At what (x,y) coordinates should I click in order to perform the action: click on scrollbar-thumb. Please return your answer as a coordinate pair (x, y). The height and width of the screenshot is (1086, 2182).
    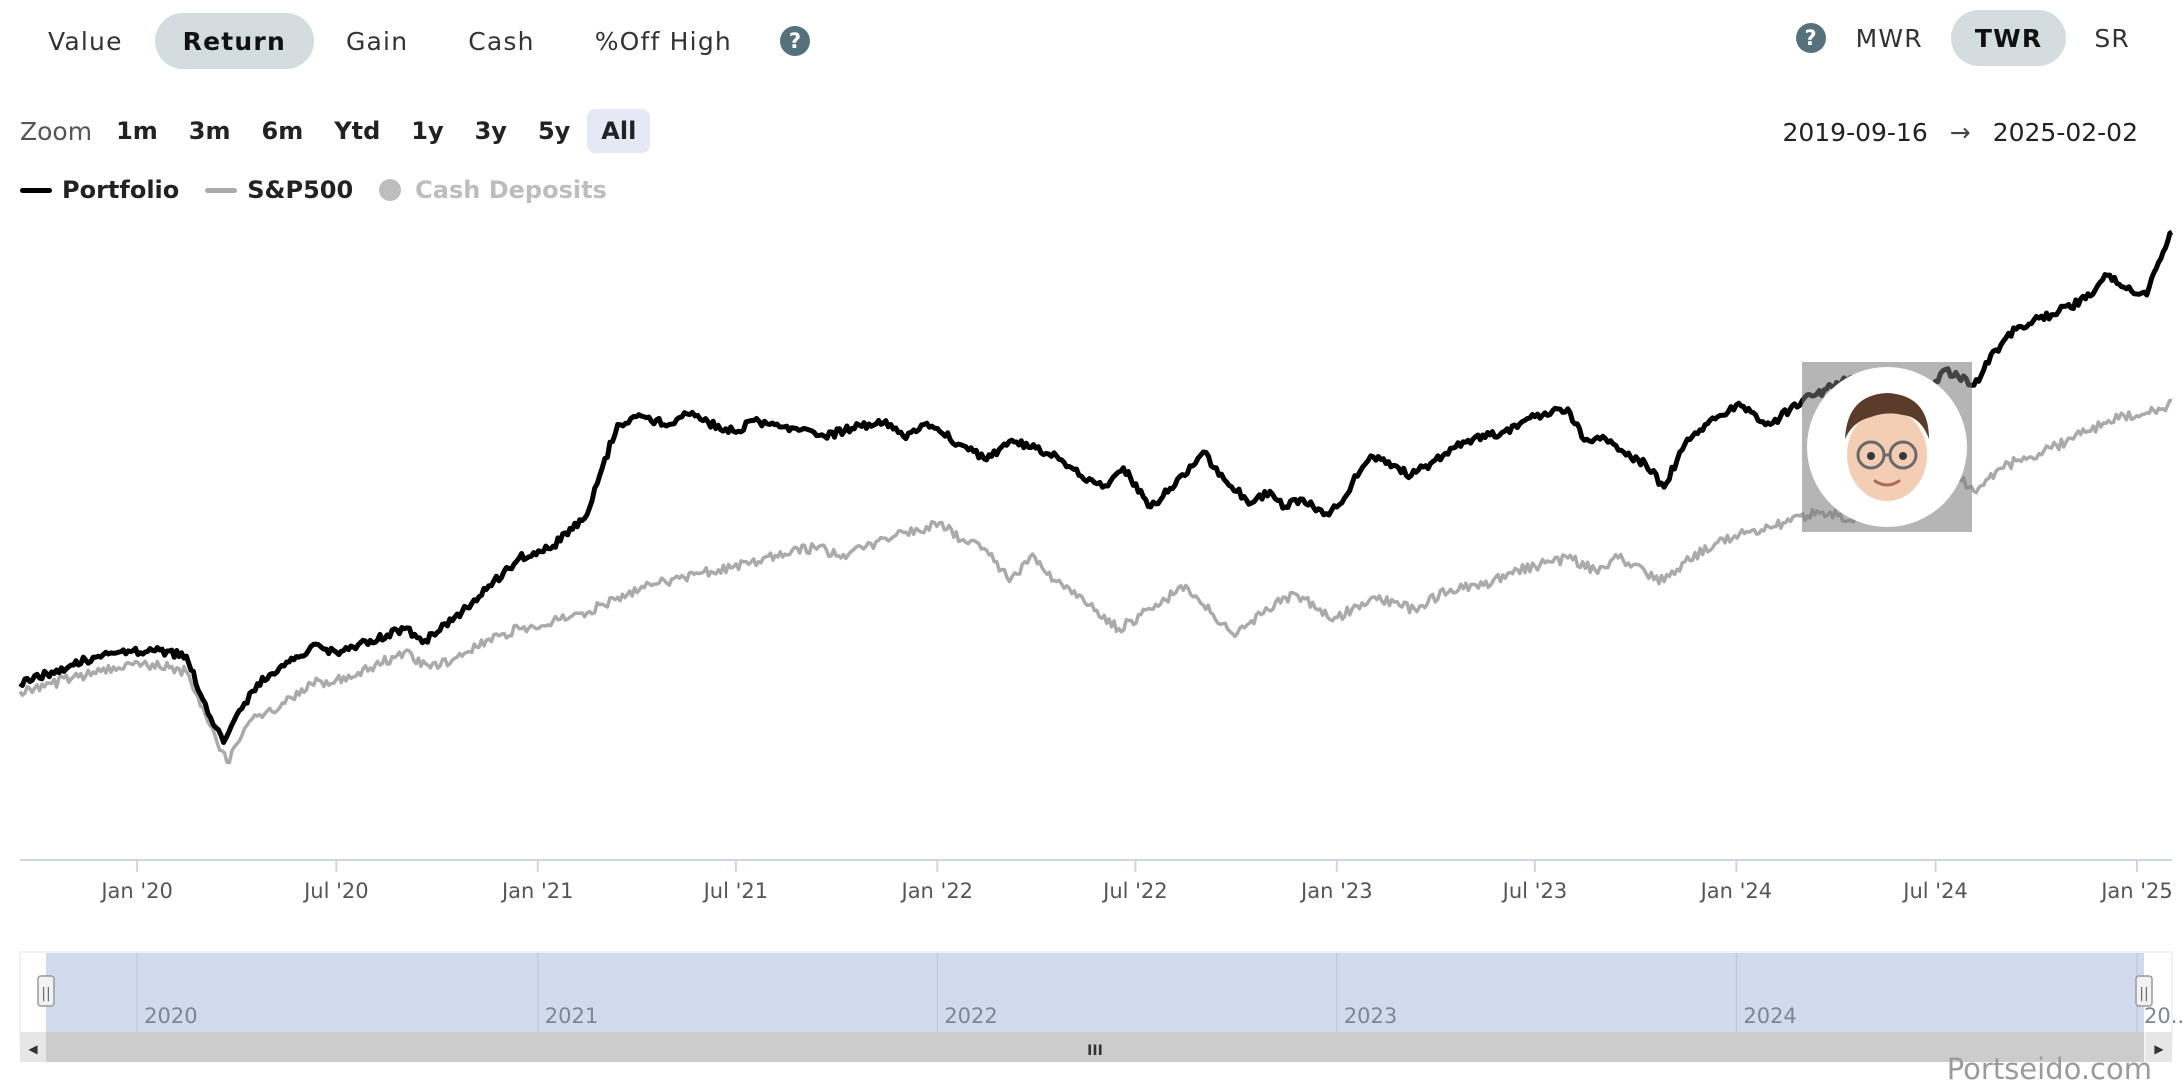
    Looking at the image, I should click on (1095, 1047).